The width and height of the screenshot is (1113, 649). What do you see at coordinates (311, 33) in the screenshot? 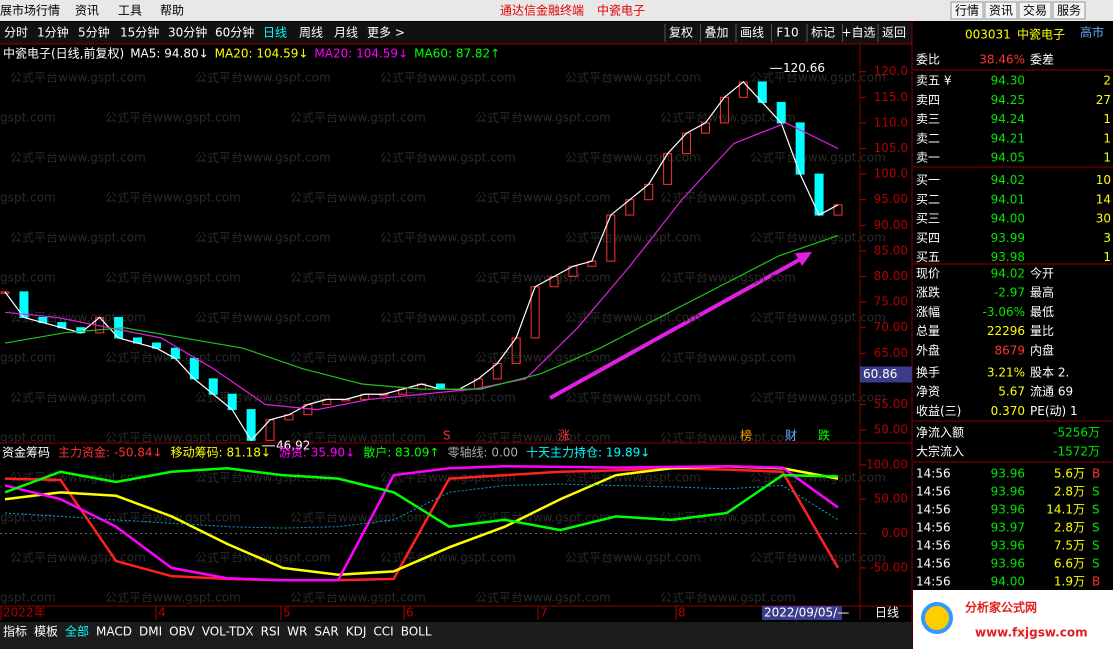
I see `period-tab: 周线` at bounding box center [311, 33].